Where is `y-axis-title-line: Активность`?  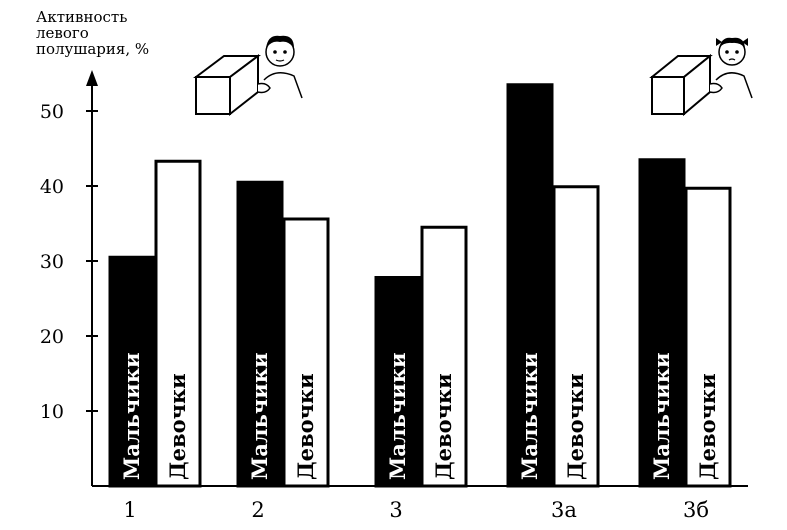
y-axis-title-line: Активность is located at coordinates (81, 17).